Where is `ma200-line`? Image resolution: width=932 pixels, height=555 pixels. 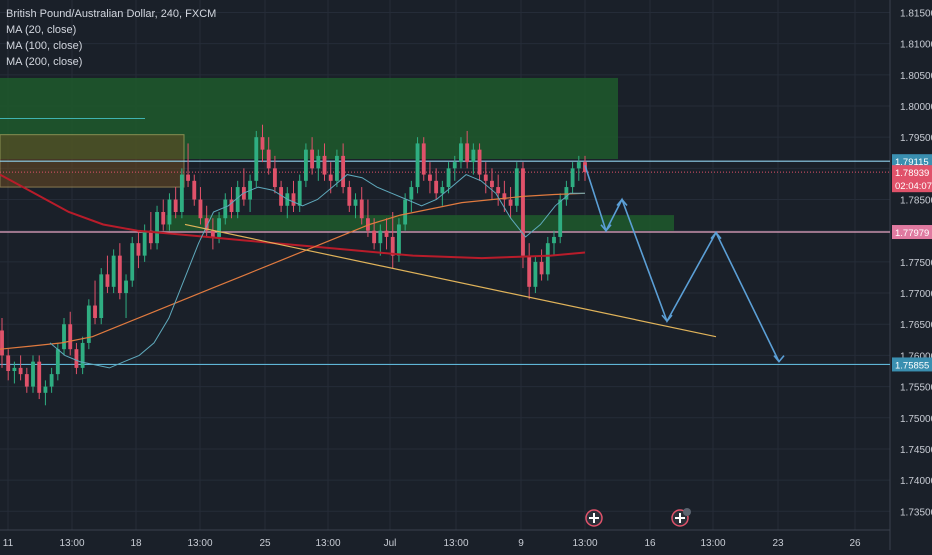 ma200-line is located at coordinates (293, 216).